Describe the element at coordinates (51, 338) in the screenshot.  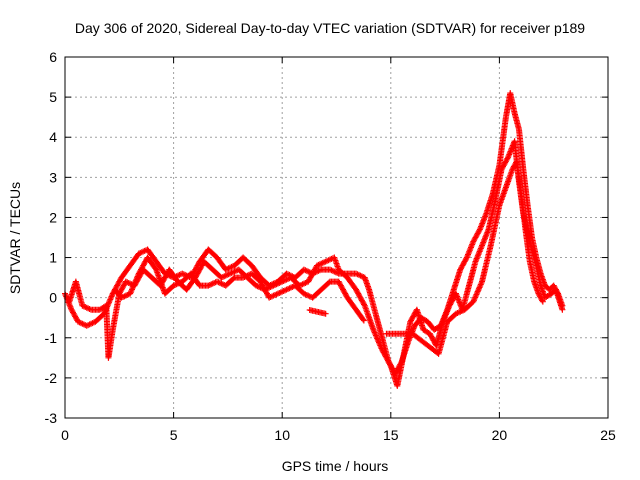
I see `y-tick-label: -1` at that location.